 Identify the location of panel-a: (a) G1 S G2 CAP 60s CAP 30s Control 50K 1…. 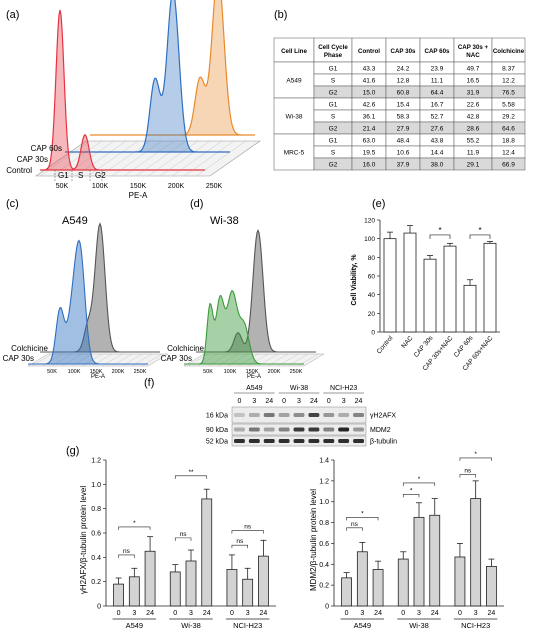
(133, 100).